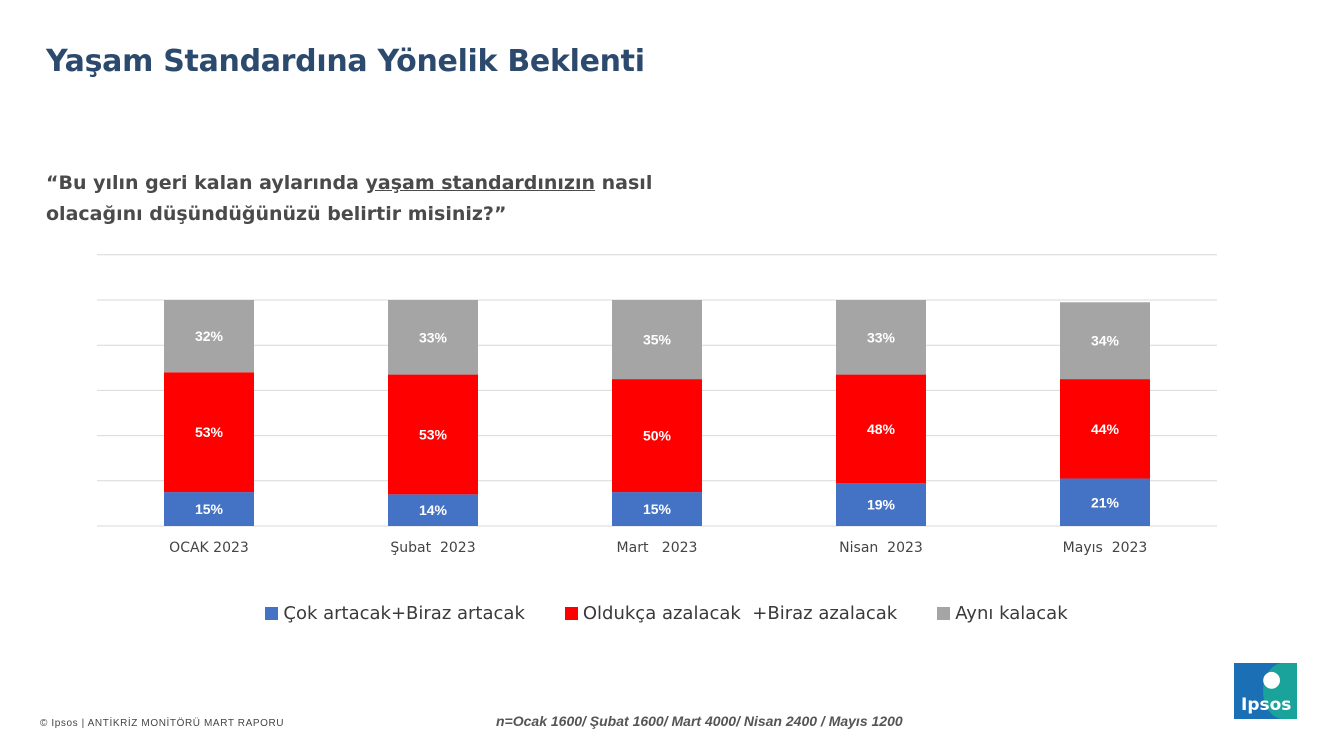  What do you see at coordinates (657, 548) in the screenshot?
I see `x-tick-label: Mart 2023` at bounding box center [657, 548].